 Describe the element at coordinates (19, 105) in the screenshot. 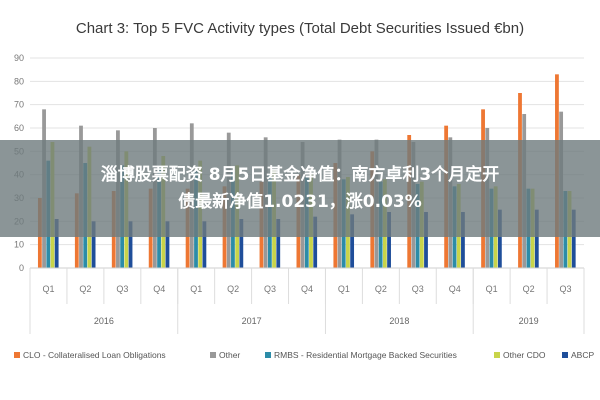

I see `y-tick-label: 70` at that location.